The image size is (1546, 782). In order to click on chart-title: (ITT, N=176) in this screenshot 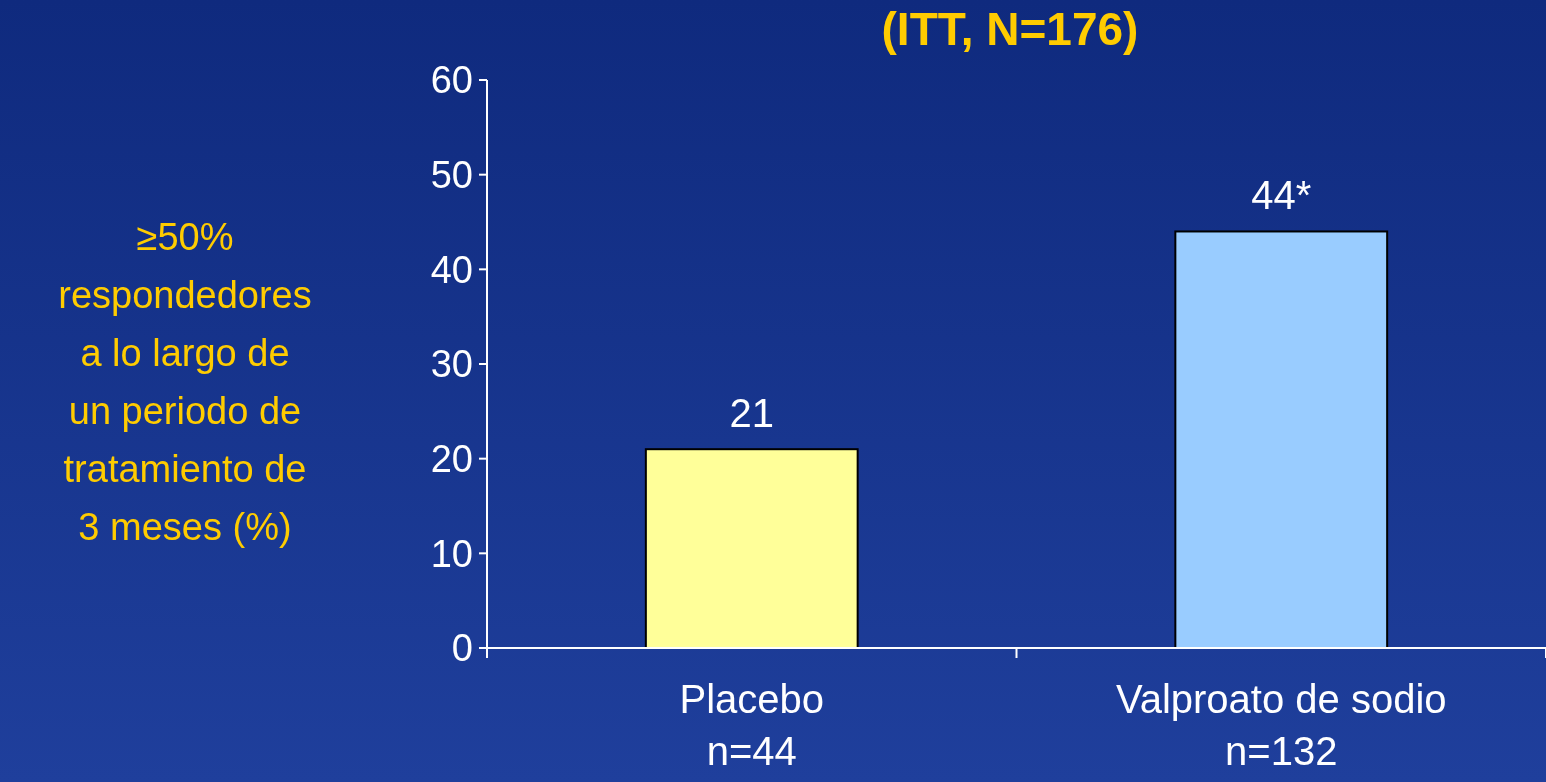, I will do `click(1010, 29)`.